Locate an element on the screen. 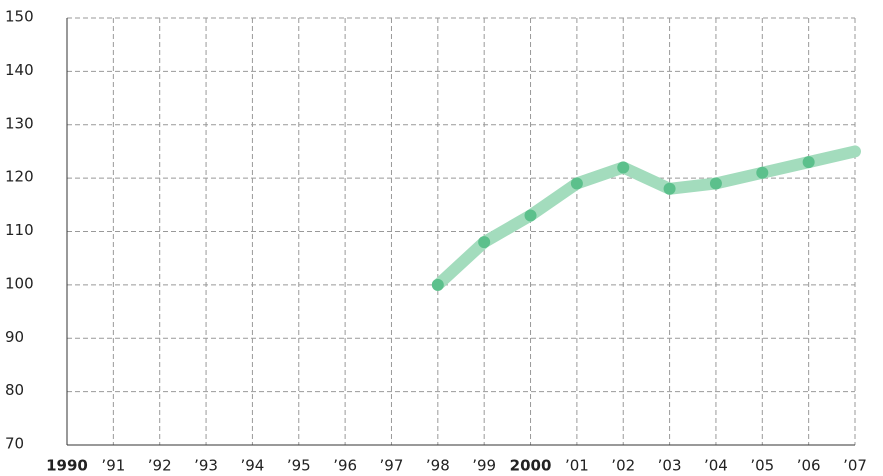  x-tick-label: ’99 is located at coordinates (484, 466).